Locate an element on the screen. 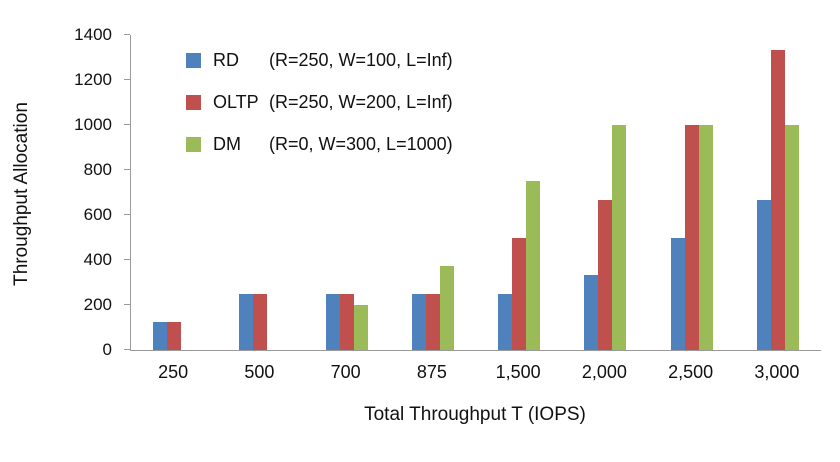 The image size is (840, 462). x-tick-label: 875 is located at coordinates (431, 372).